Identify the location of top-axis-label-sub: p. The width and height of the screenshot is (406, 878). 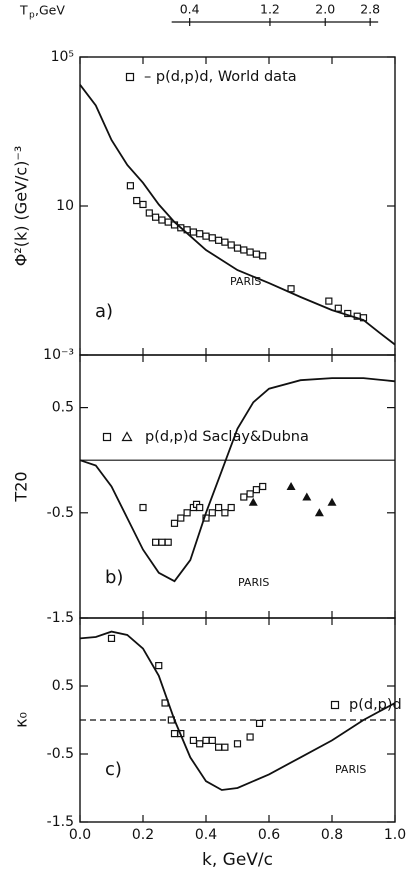
(32, 16).